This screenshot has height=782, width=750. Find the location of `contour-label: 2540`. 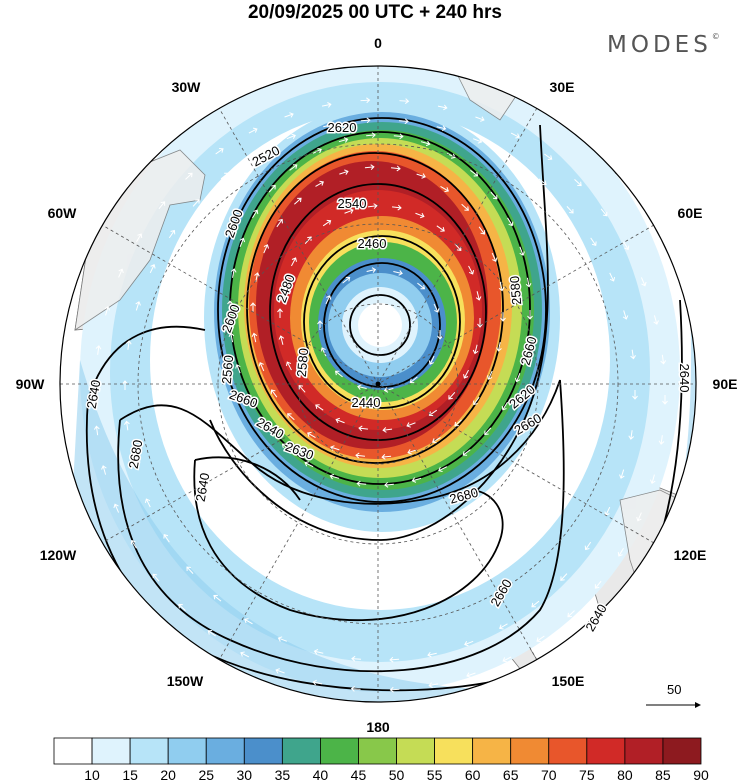

contour-label: 2540 is located at coordinates (352, 203).